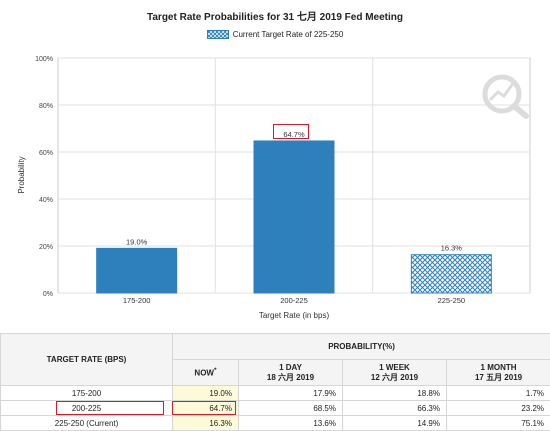 Image resolution: width=550 pixels, height=431 pixels. What do you see at coordinates (87, 423) in the screenshot?
I see `rate-cell: 225-250 (Current)` at bounding box center [87, 423].